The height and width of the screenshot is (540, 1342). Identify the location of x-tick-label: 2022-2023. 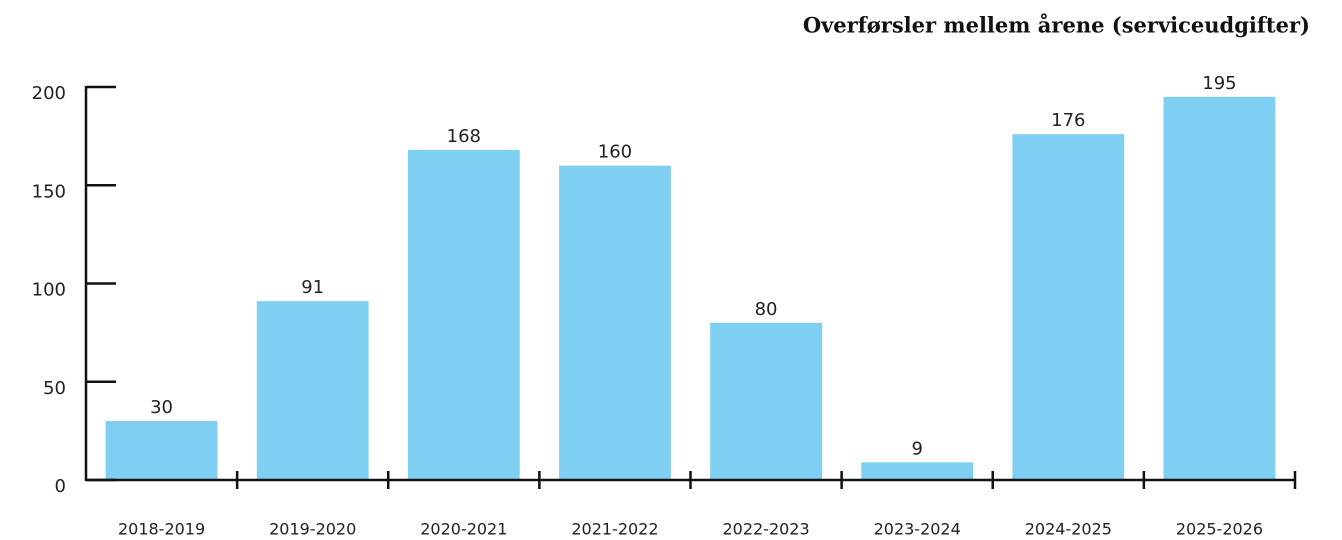
(765, 529).